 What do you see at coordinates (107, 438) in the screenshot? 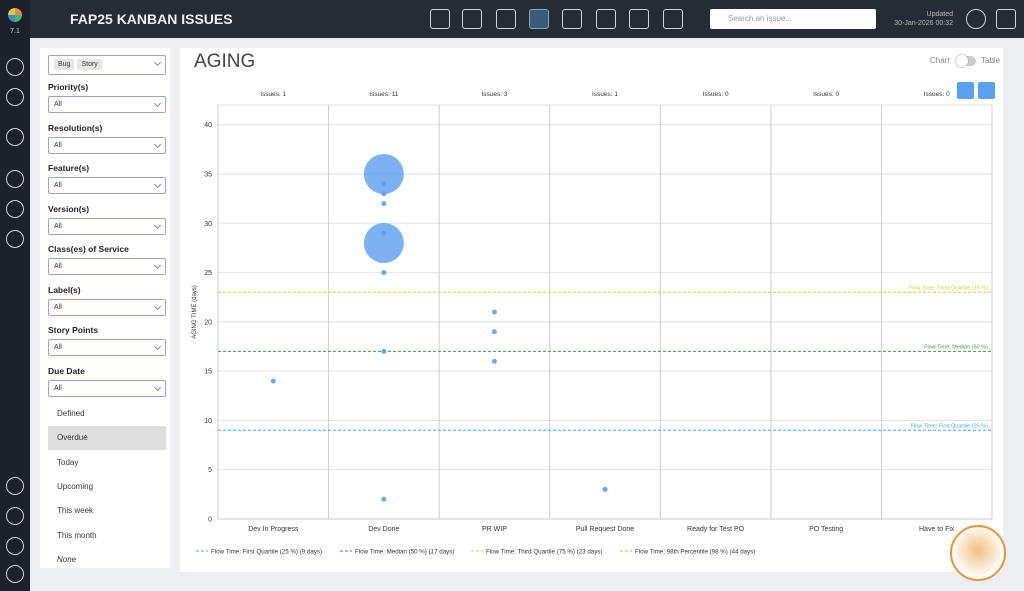
I see `dropdown-option: Overdue` at bounding box center [107, 438].